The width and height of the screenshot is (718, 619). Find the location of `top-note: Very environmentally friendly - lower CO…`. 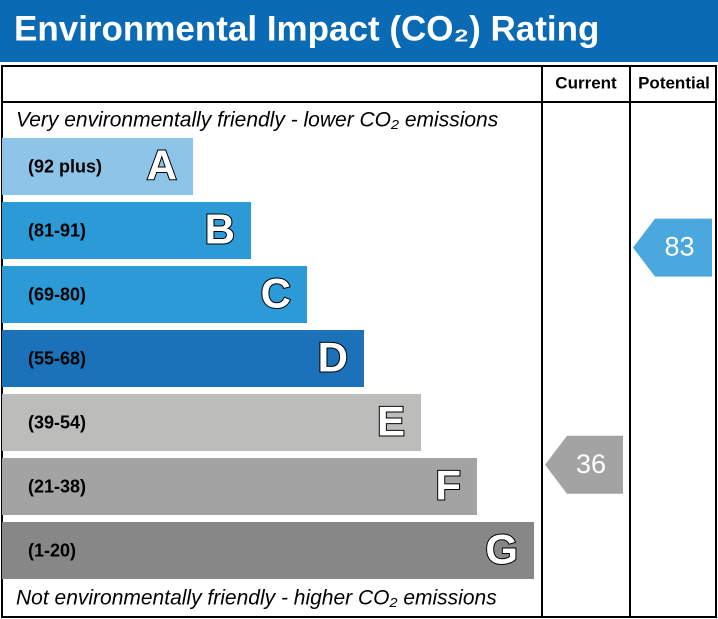

top-note: Very environmentally friendly - lower CO… is located at coordinates (257, 120).